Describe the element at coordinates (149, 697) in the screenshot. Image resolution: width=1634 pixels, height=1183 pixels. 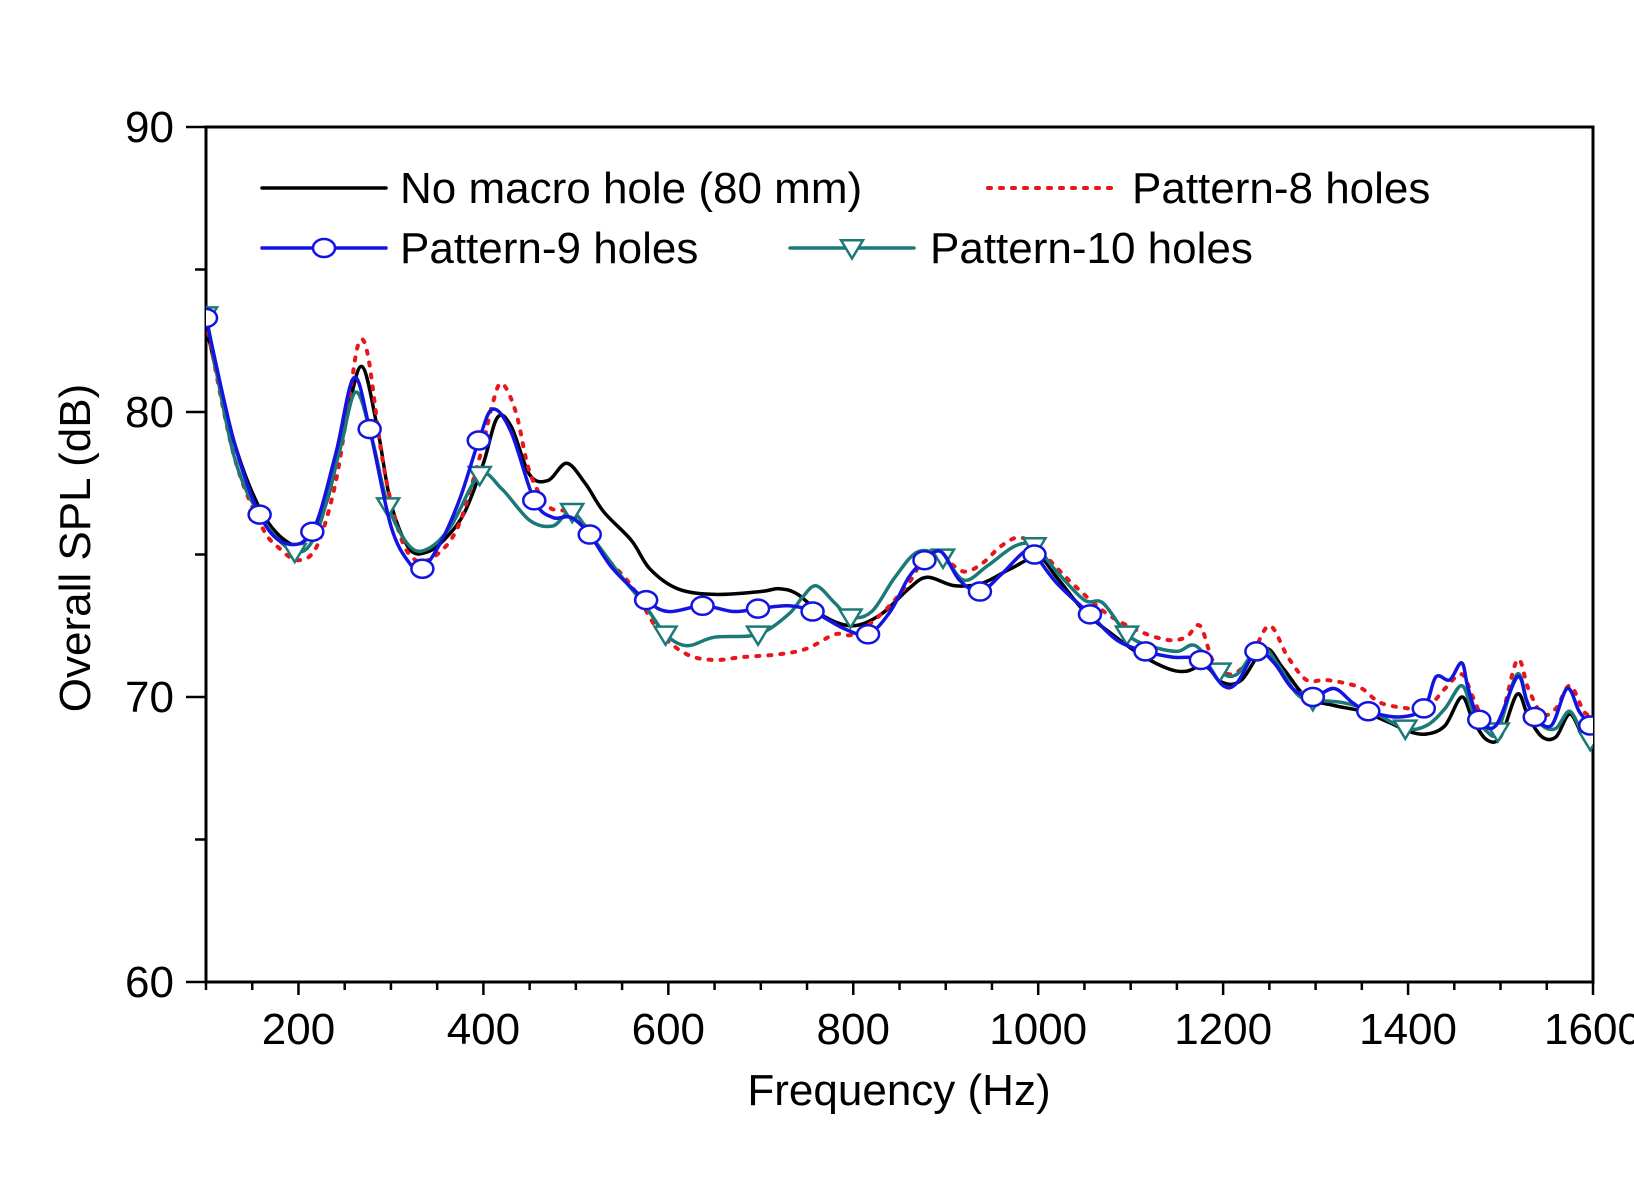
I see `y-tick-label: 70` at that location.